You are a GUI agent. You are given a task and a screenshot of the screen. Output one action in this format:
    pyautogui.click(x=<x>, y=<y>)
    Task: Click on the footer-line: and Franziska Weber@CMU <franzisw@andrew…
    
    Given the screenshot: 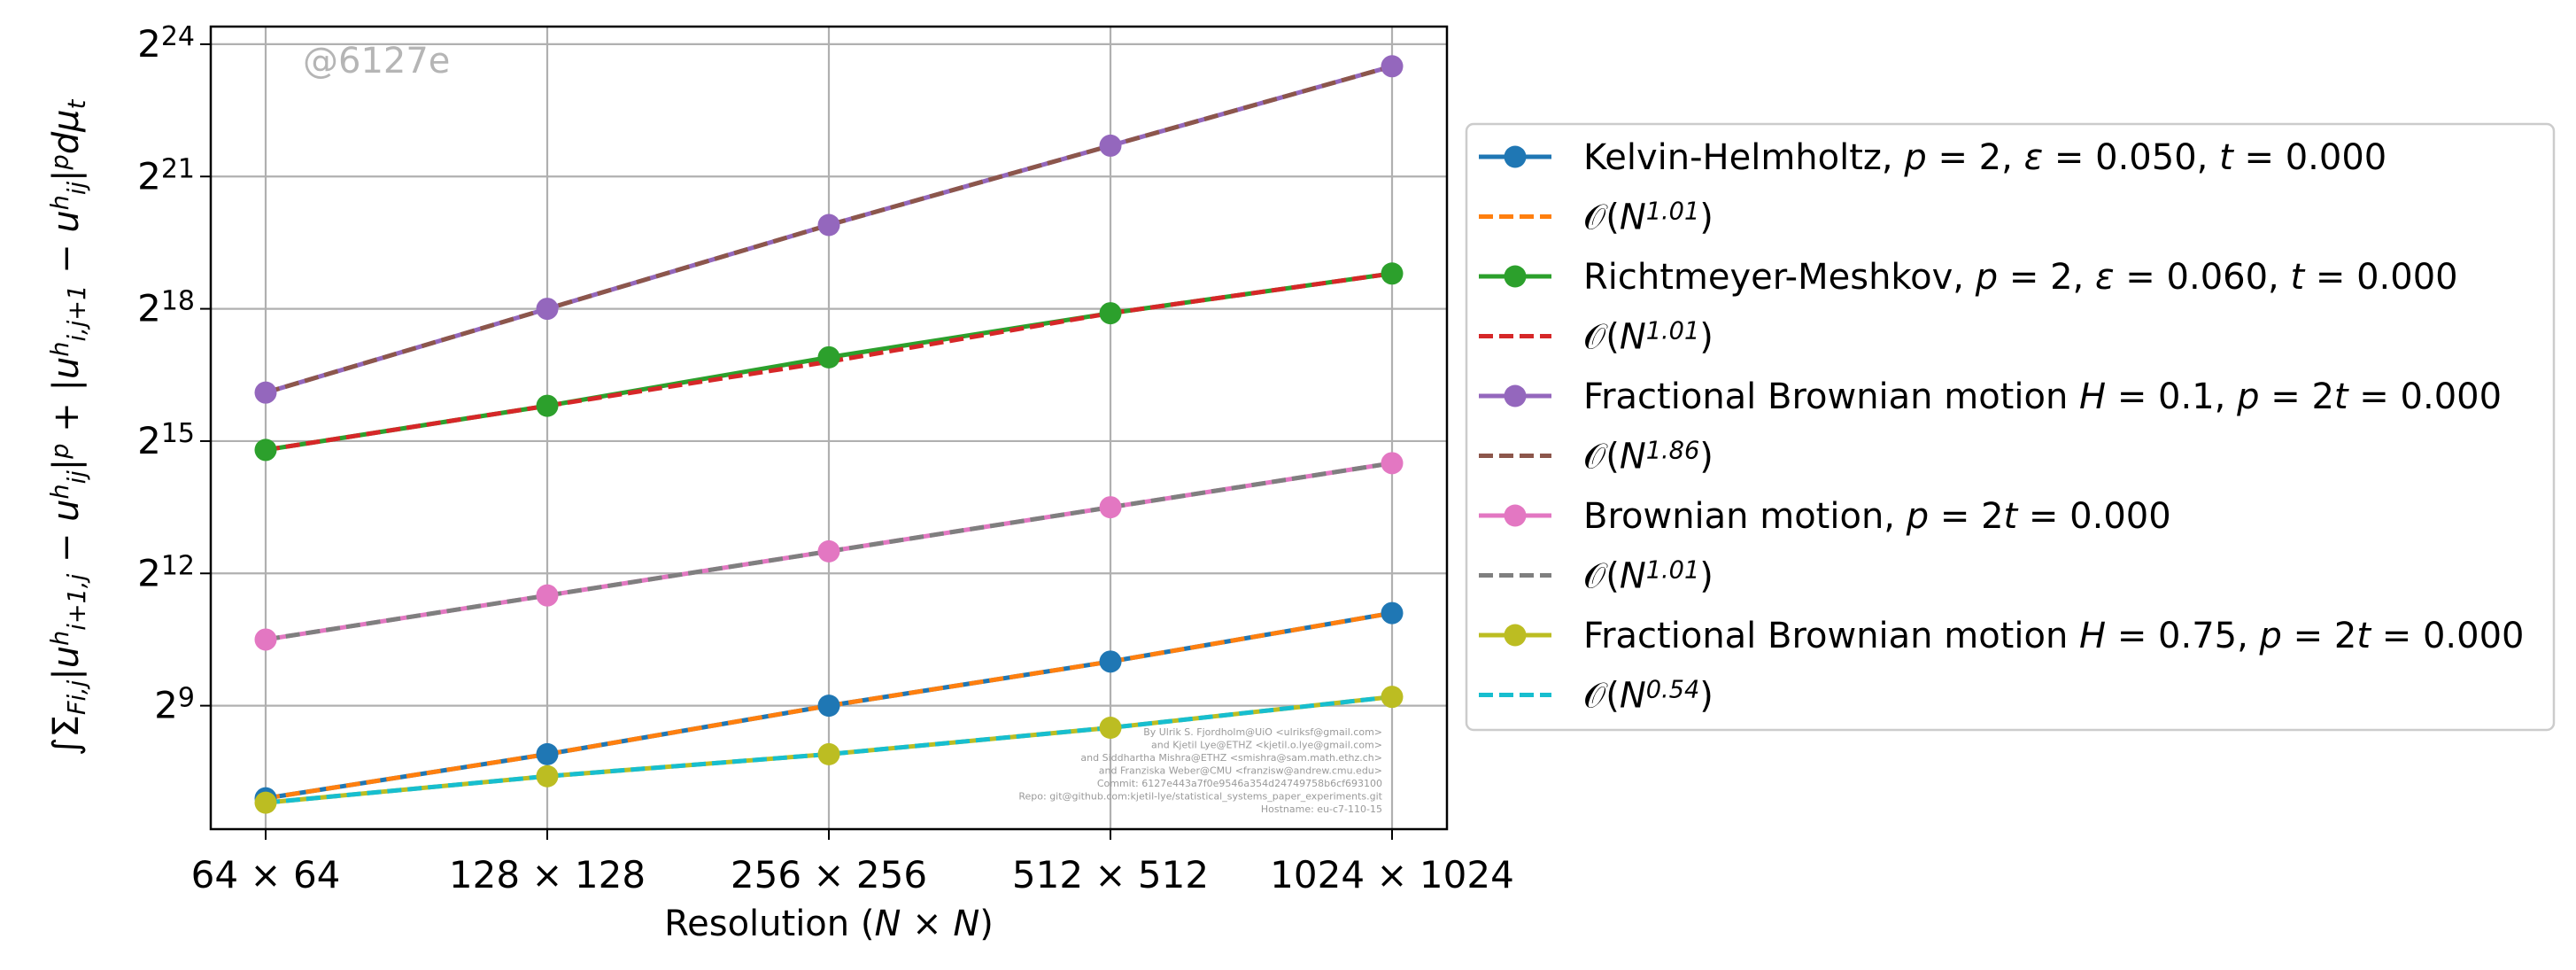 What is the action you would take?
    pyautogui.click(x=1240, y=771)
    